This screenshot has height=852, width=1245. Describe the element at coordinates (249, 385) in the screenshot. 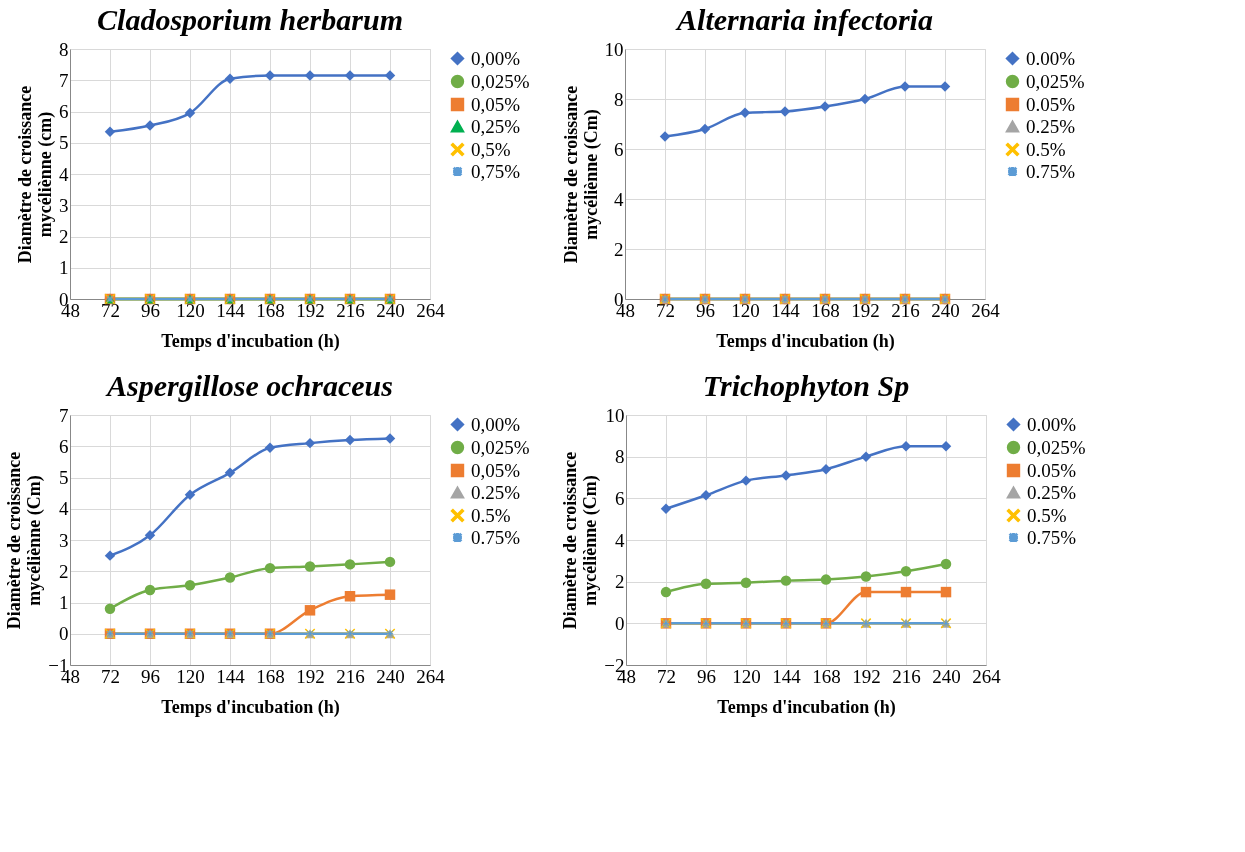

I see `chart-title: Aspergillose ochraceus` at that location.